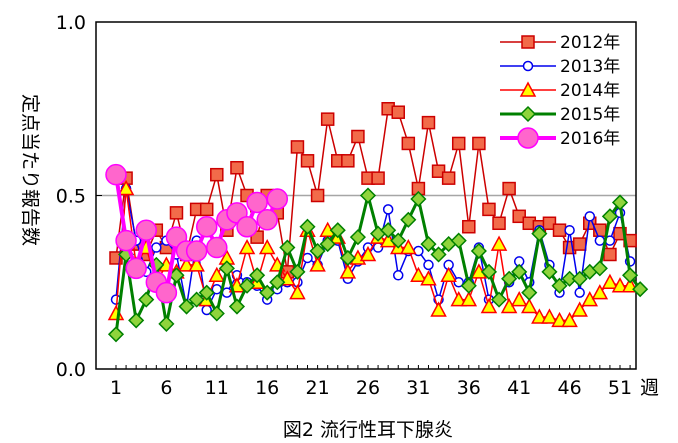  Describe the element at coordinates (267, 388) in the screenshot. I see `x-tick-label: 16` at that location.